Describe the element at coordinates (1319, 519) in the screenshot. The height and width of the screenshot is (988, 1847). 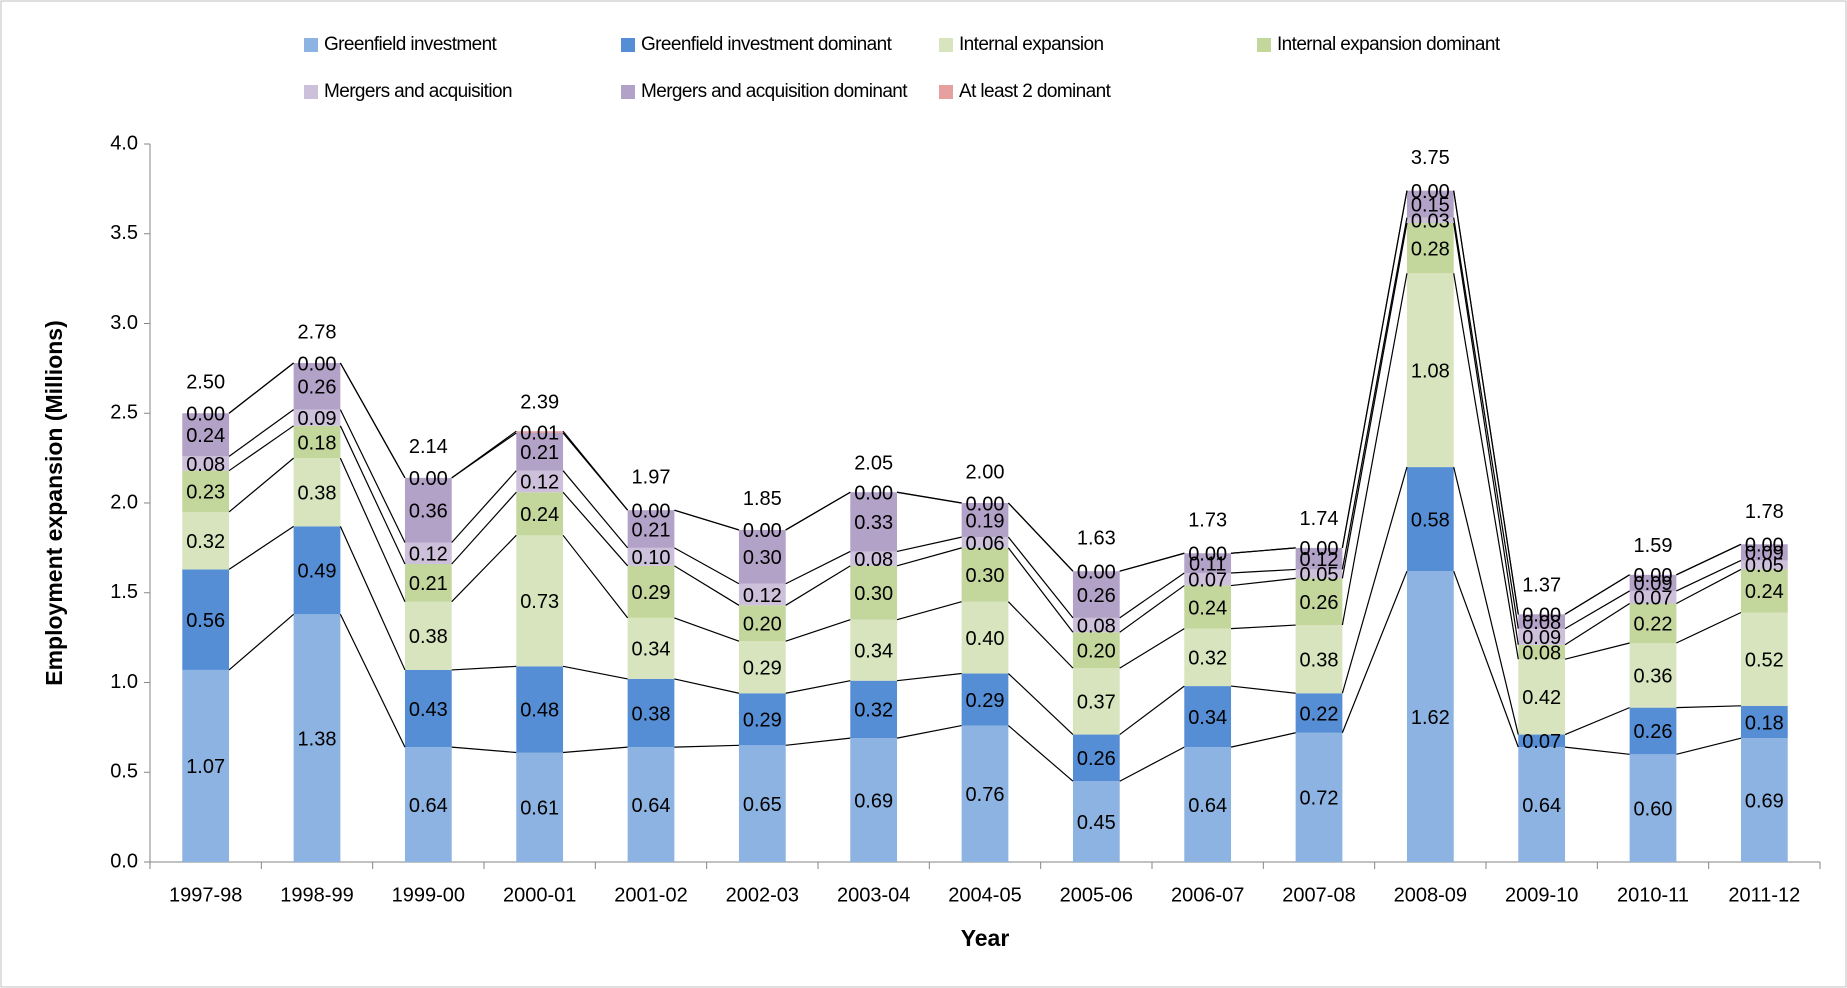
I see `total-label: 1.74` at that location.